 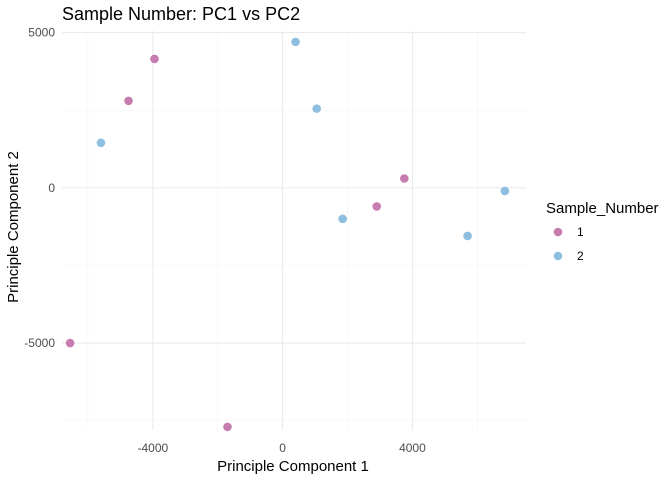 What do you see at coordinates (39, 188) in the screenshot?
I see `y-axis-ticks: -5000 0 5000` at bounding box center [39, 188].